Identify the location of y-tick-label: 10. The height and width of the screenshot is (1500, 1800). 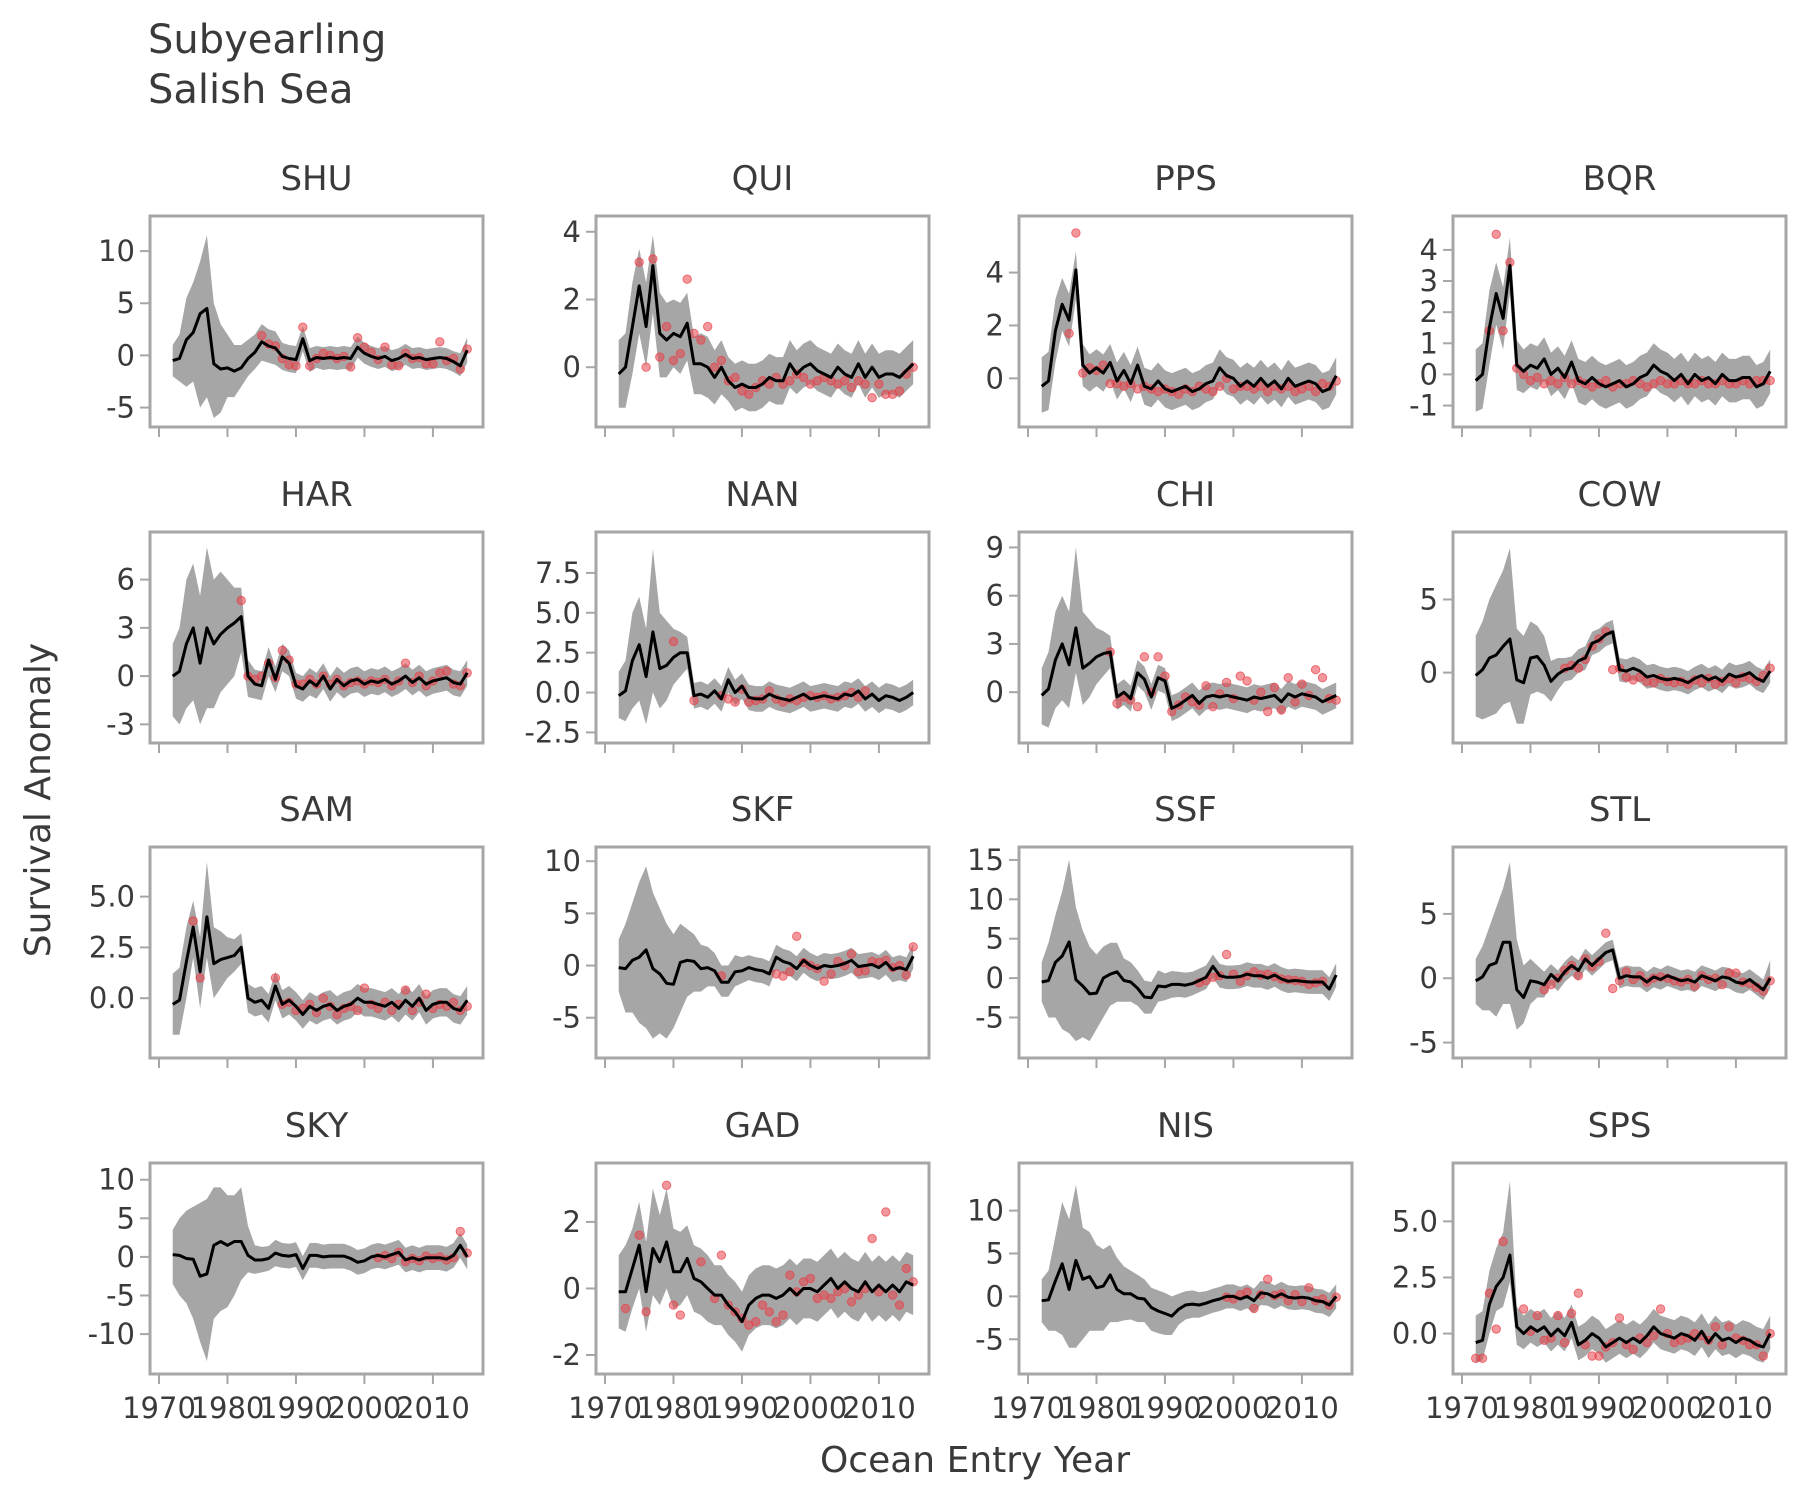
(562, 861).